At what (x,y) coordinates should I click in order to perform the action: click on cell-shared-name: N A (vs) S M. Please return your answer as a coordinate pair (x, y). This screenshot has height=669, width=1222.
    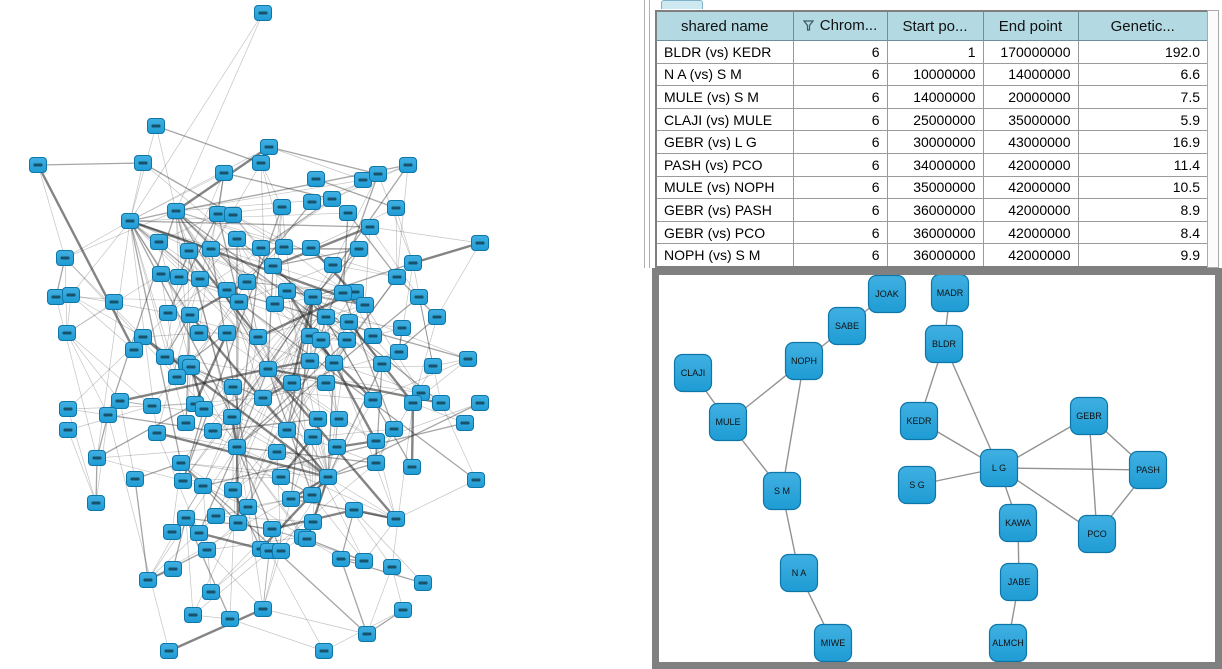
    Looking at the image, I should click on (724, 74).